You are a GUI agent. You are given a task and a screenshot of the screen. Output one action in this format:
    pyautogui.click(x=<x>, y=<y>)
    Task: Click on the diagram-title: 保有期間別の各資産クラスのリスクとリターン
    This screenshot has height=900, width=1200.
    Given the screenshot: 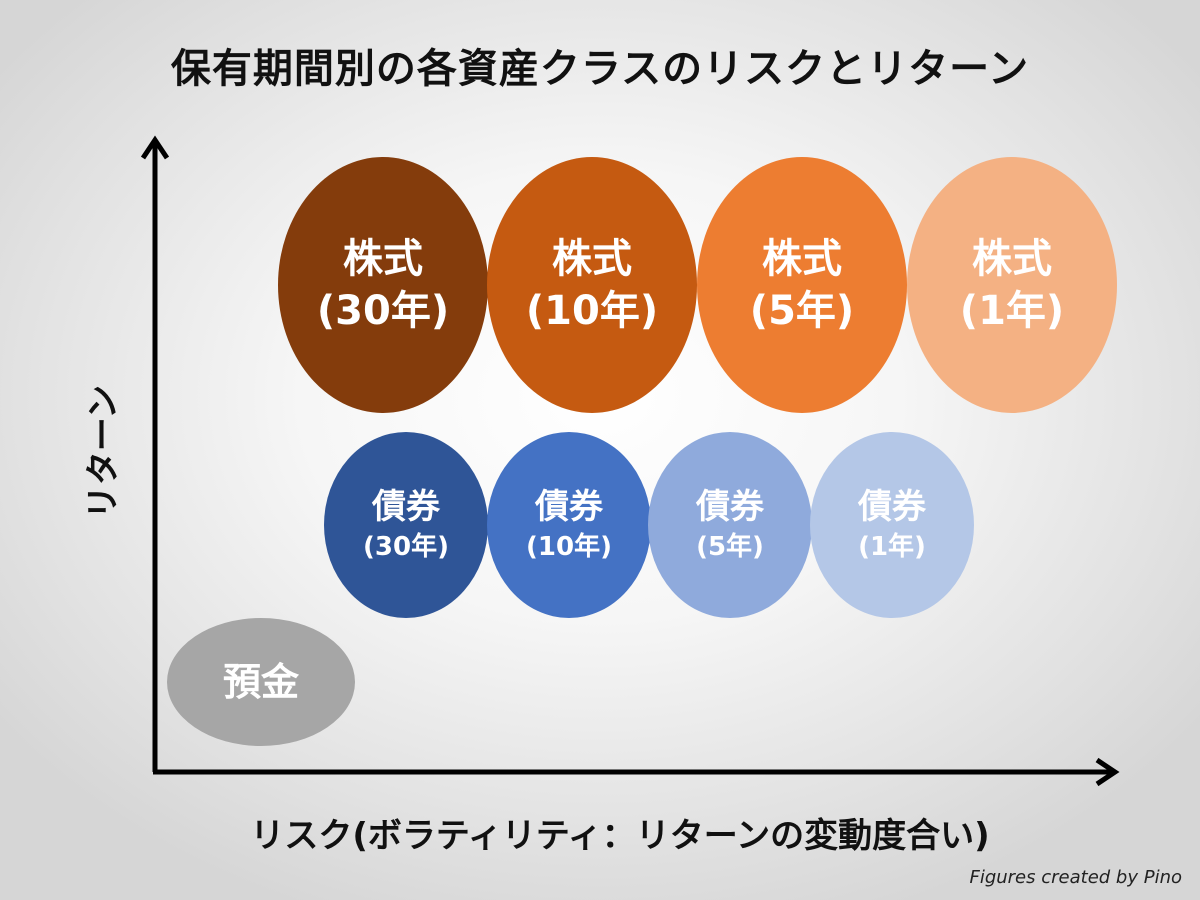 What is the action you would take?
    pyautogui.click(x=600, y=69)
    